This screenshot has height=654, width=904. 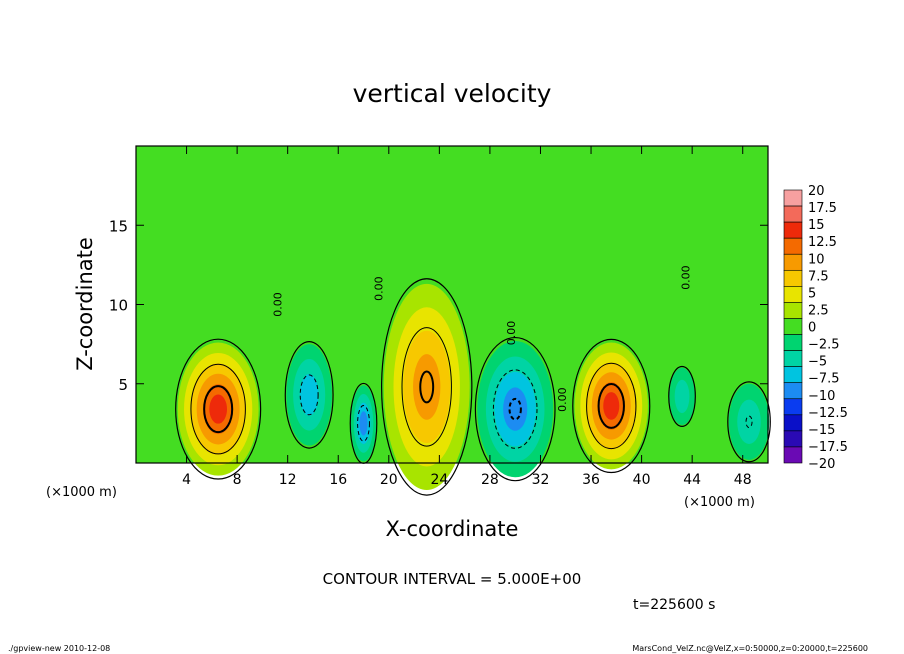 What do you see at coordinates (591, 480) in the screenshot?
I see `x-tick-label: 36` at bounding box center [591, 480].